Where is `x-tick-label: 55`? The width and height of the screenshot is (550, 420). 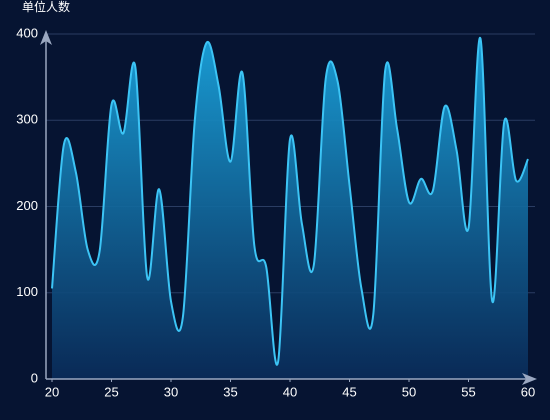 x-tick-label: 55 is located at coordinates (468, 391).